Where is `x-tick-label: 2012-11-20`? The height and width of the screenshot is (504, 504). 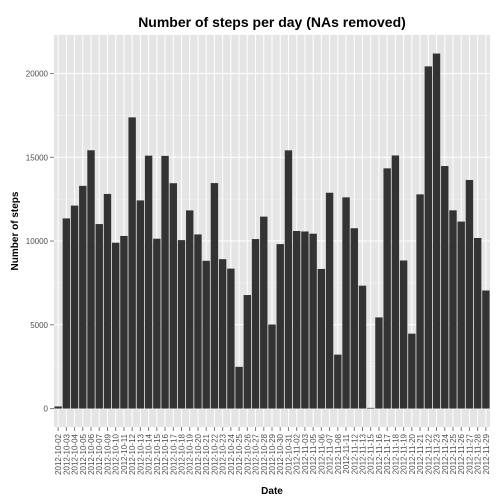 x-tick-label: 2012-11-20 is located at coordinates (412, 453).